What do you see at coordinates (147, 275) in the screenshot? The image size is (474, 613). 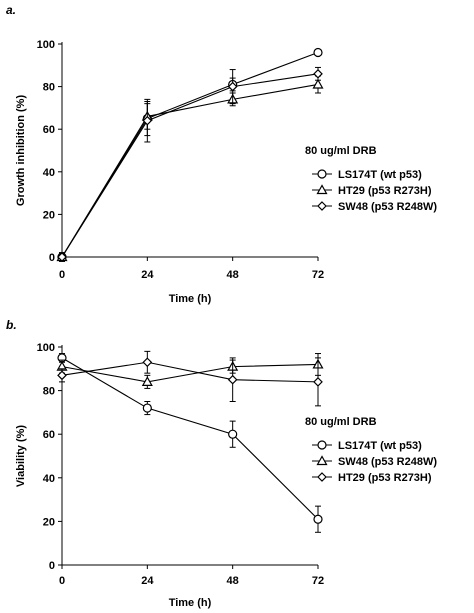 I see `panel-a-x-tick-label: 24` at bounding box center [147, 275].